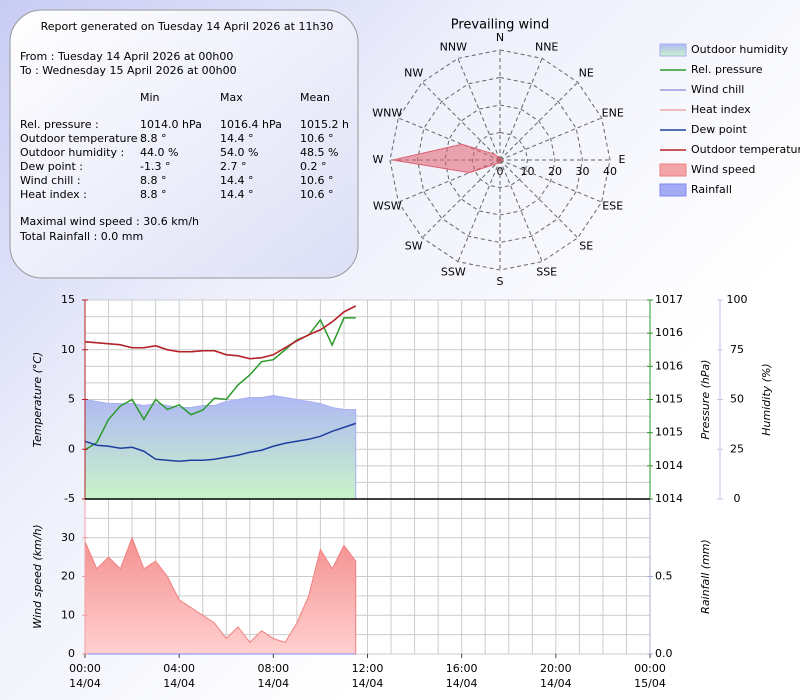 This screenshot has width=800, height=700. Describe the element at coordinates (711, 189) in the screenshot. I see `legend-label: Rainfall` at that location.